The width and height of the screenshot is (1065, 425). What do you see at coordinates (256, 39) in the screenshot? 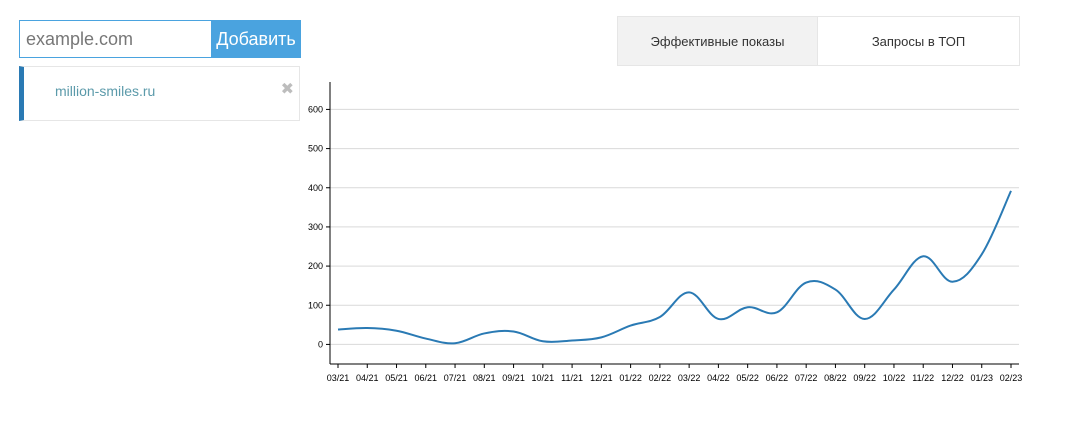
I see `add-site-button: Добавить` at bounding box center [256, 39].